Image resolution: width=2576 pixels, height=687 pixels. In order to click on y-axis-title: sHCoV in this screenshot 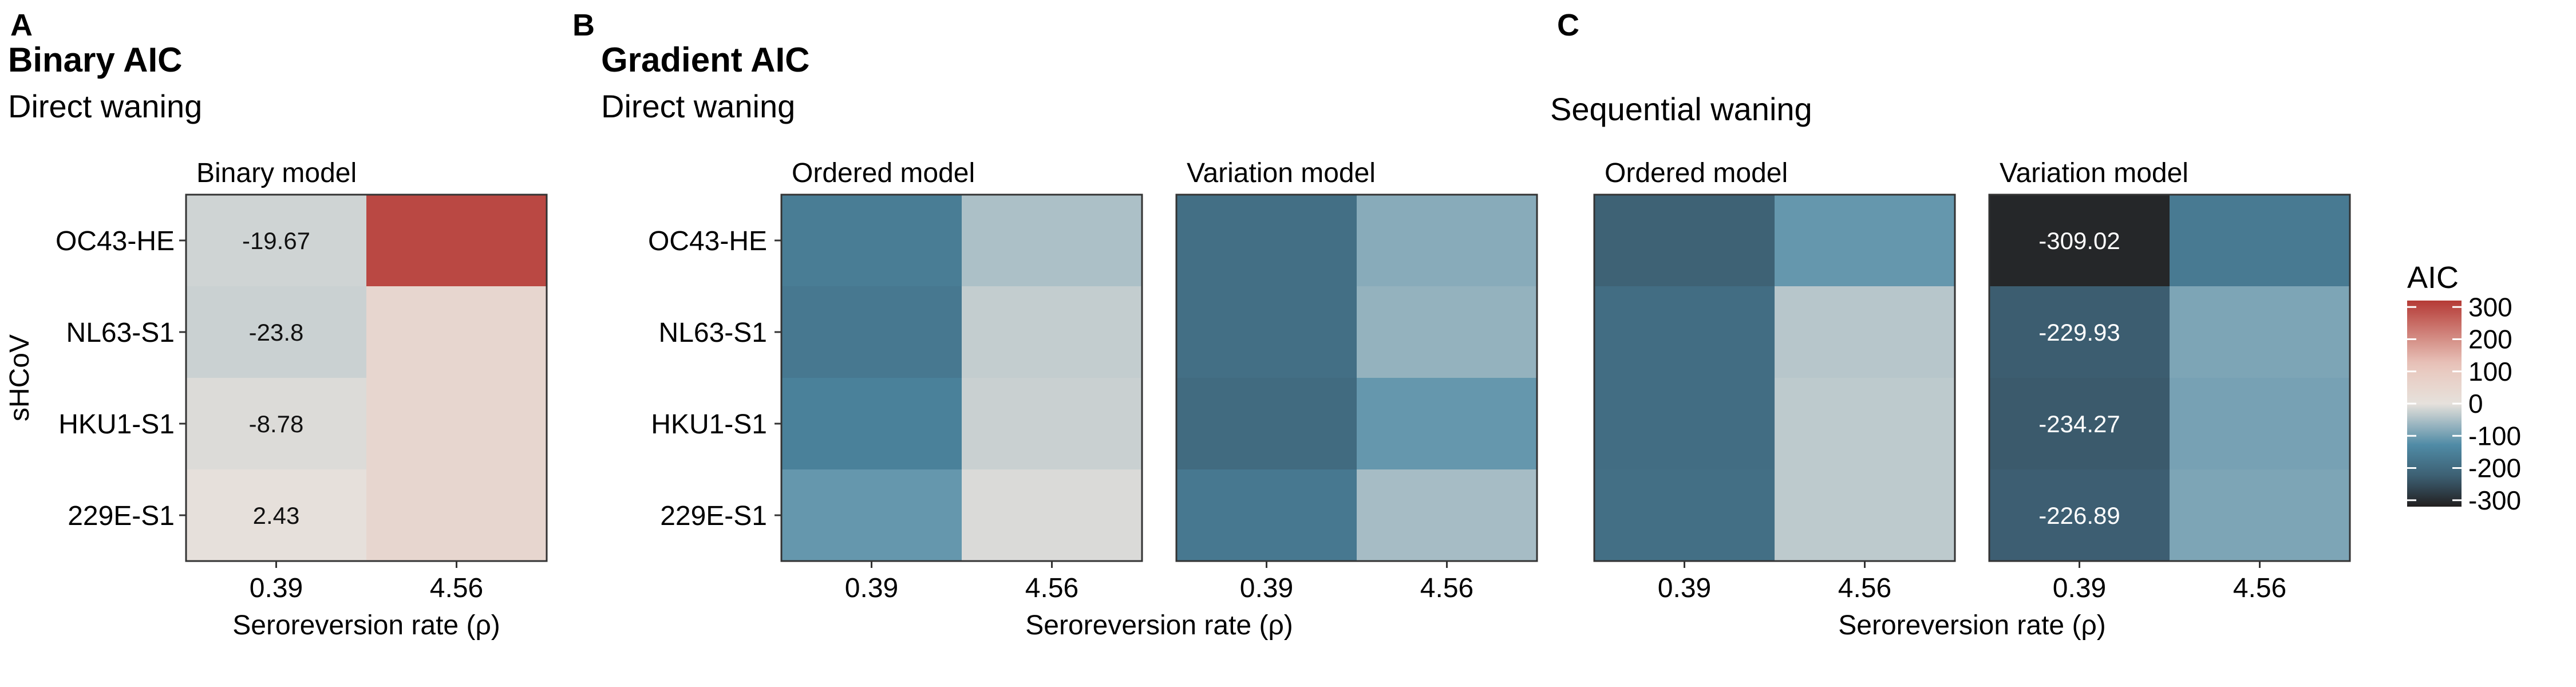, I will do `click(20, 378)`.